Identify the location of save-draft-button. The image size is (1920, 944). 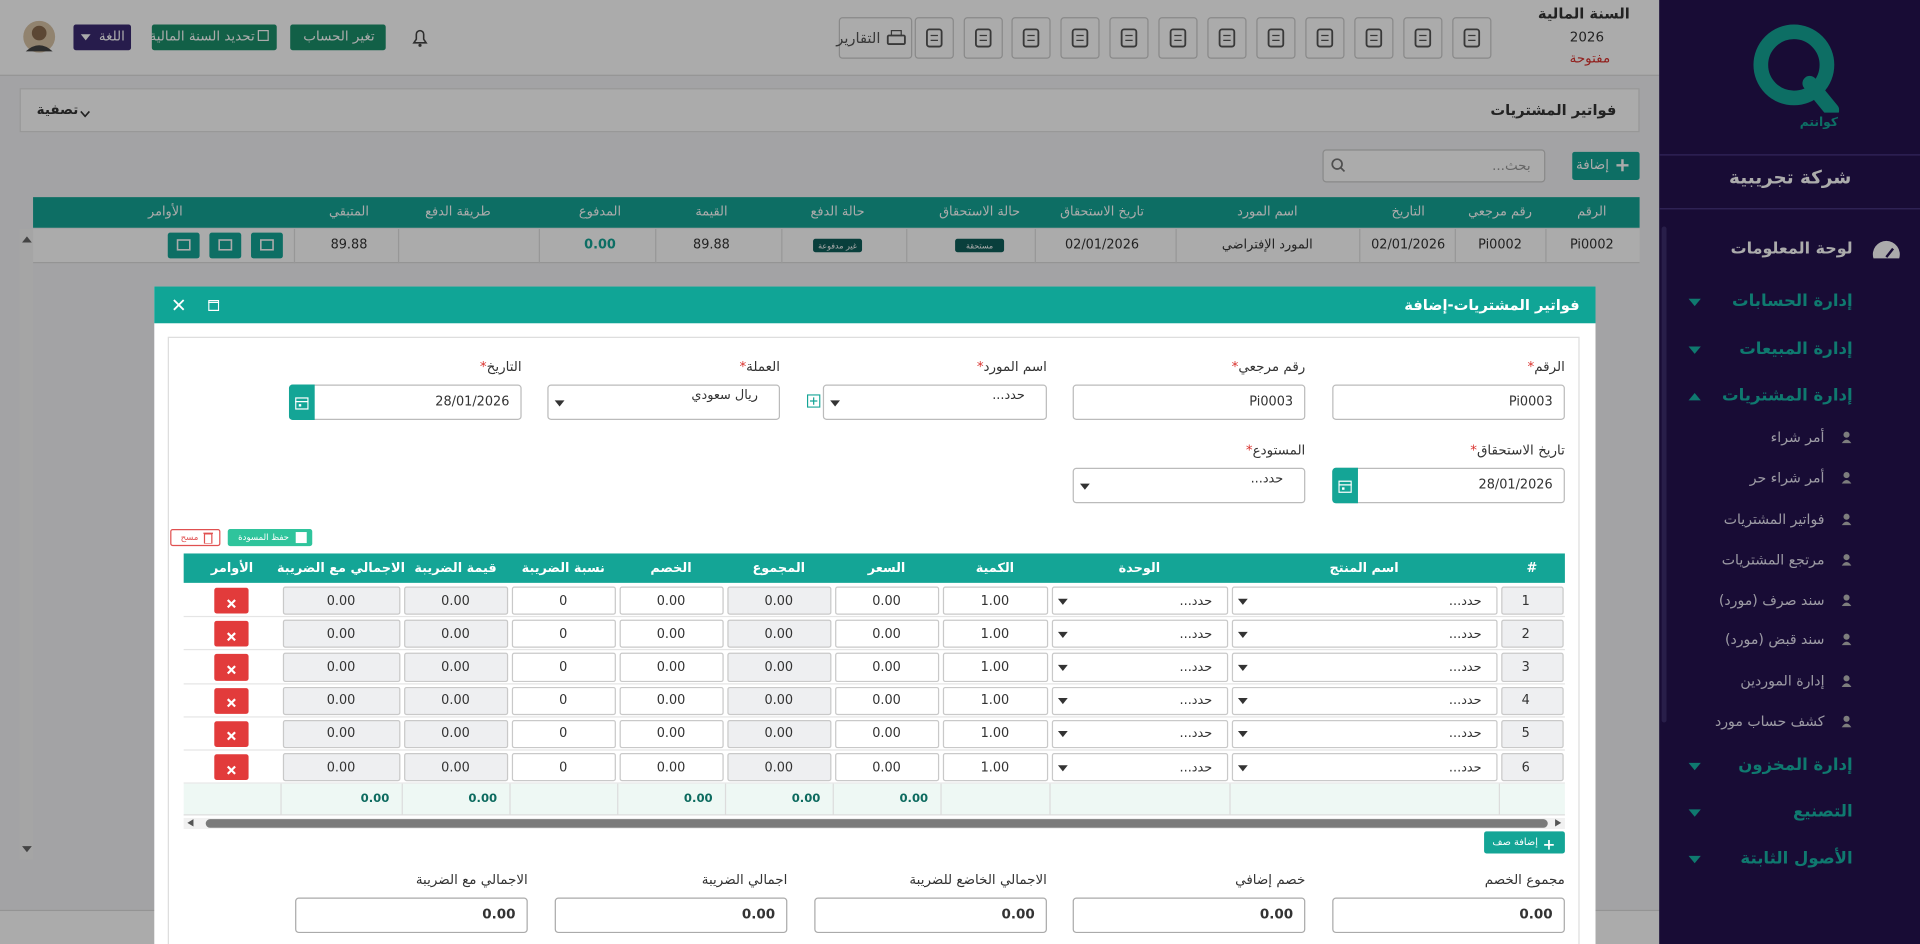
(270, 537).